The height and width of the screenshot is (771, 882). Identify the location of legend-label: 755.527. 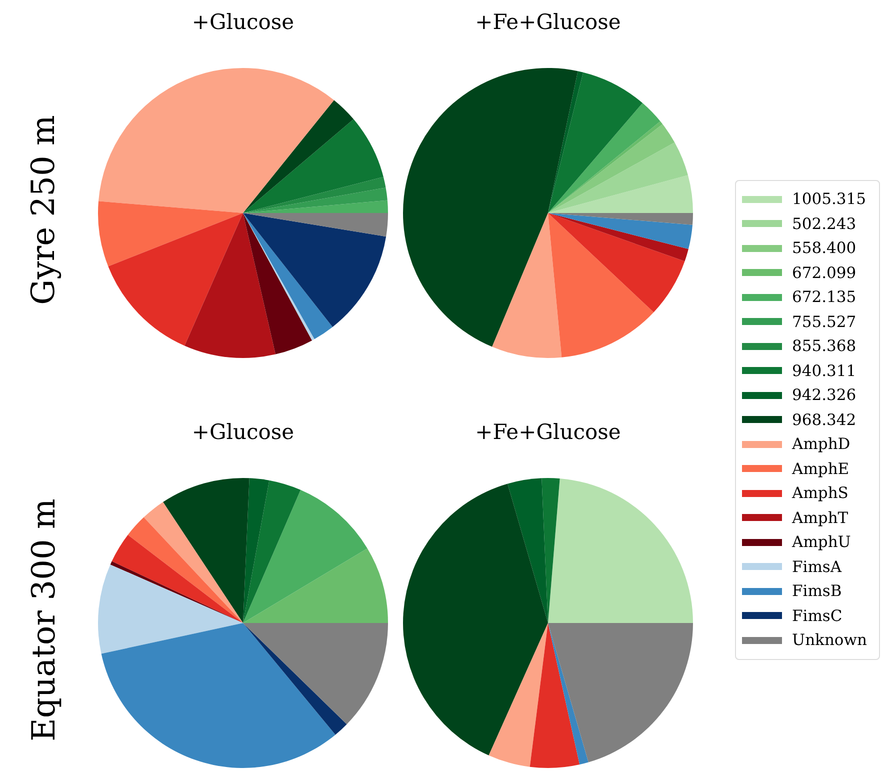
(824, 321).